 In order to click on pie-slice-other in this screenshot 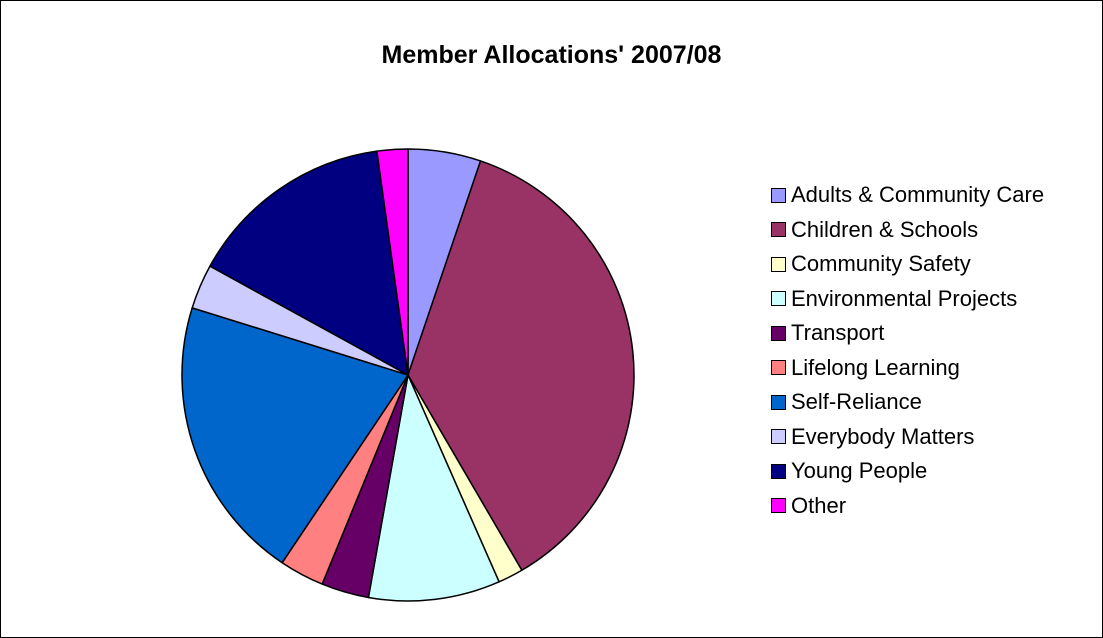, I will do `click(392, 262)`.